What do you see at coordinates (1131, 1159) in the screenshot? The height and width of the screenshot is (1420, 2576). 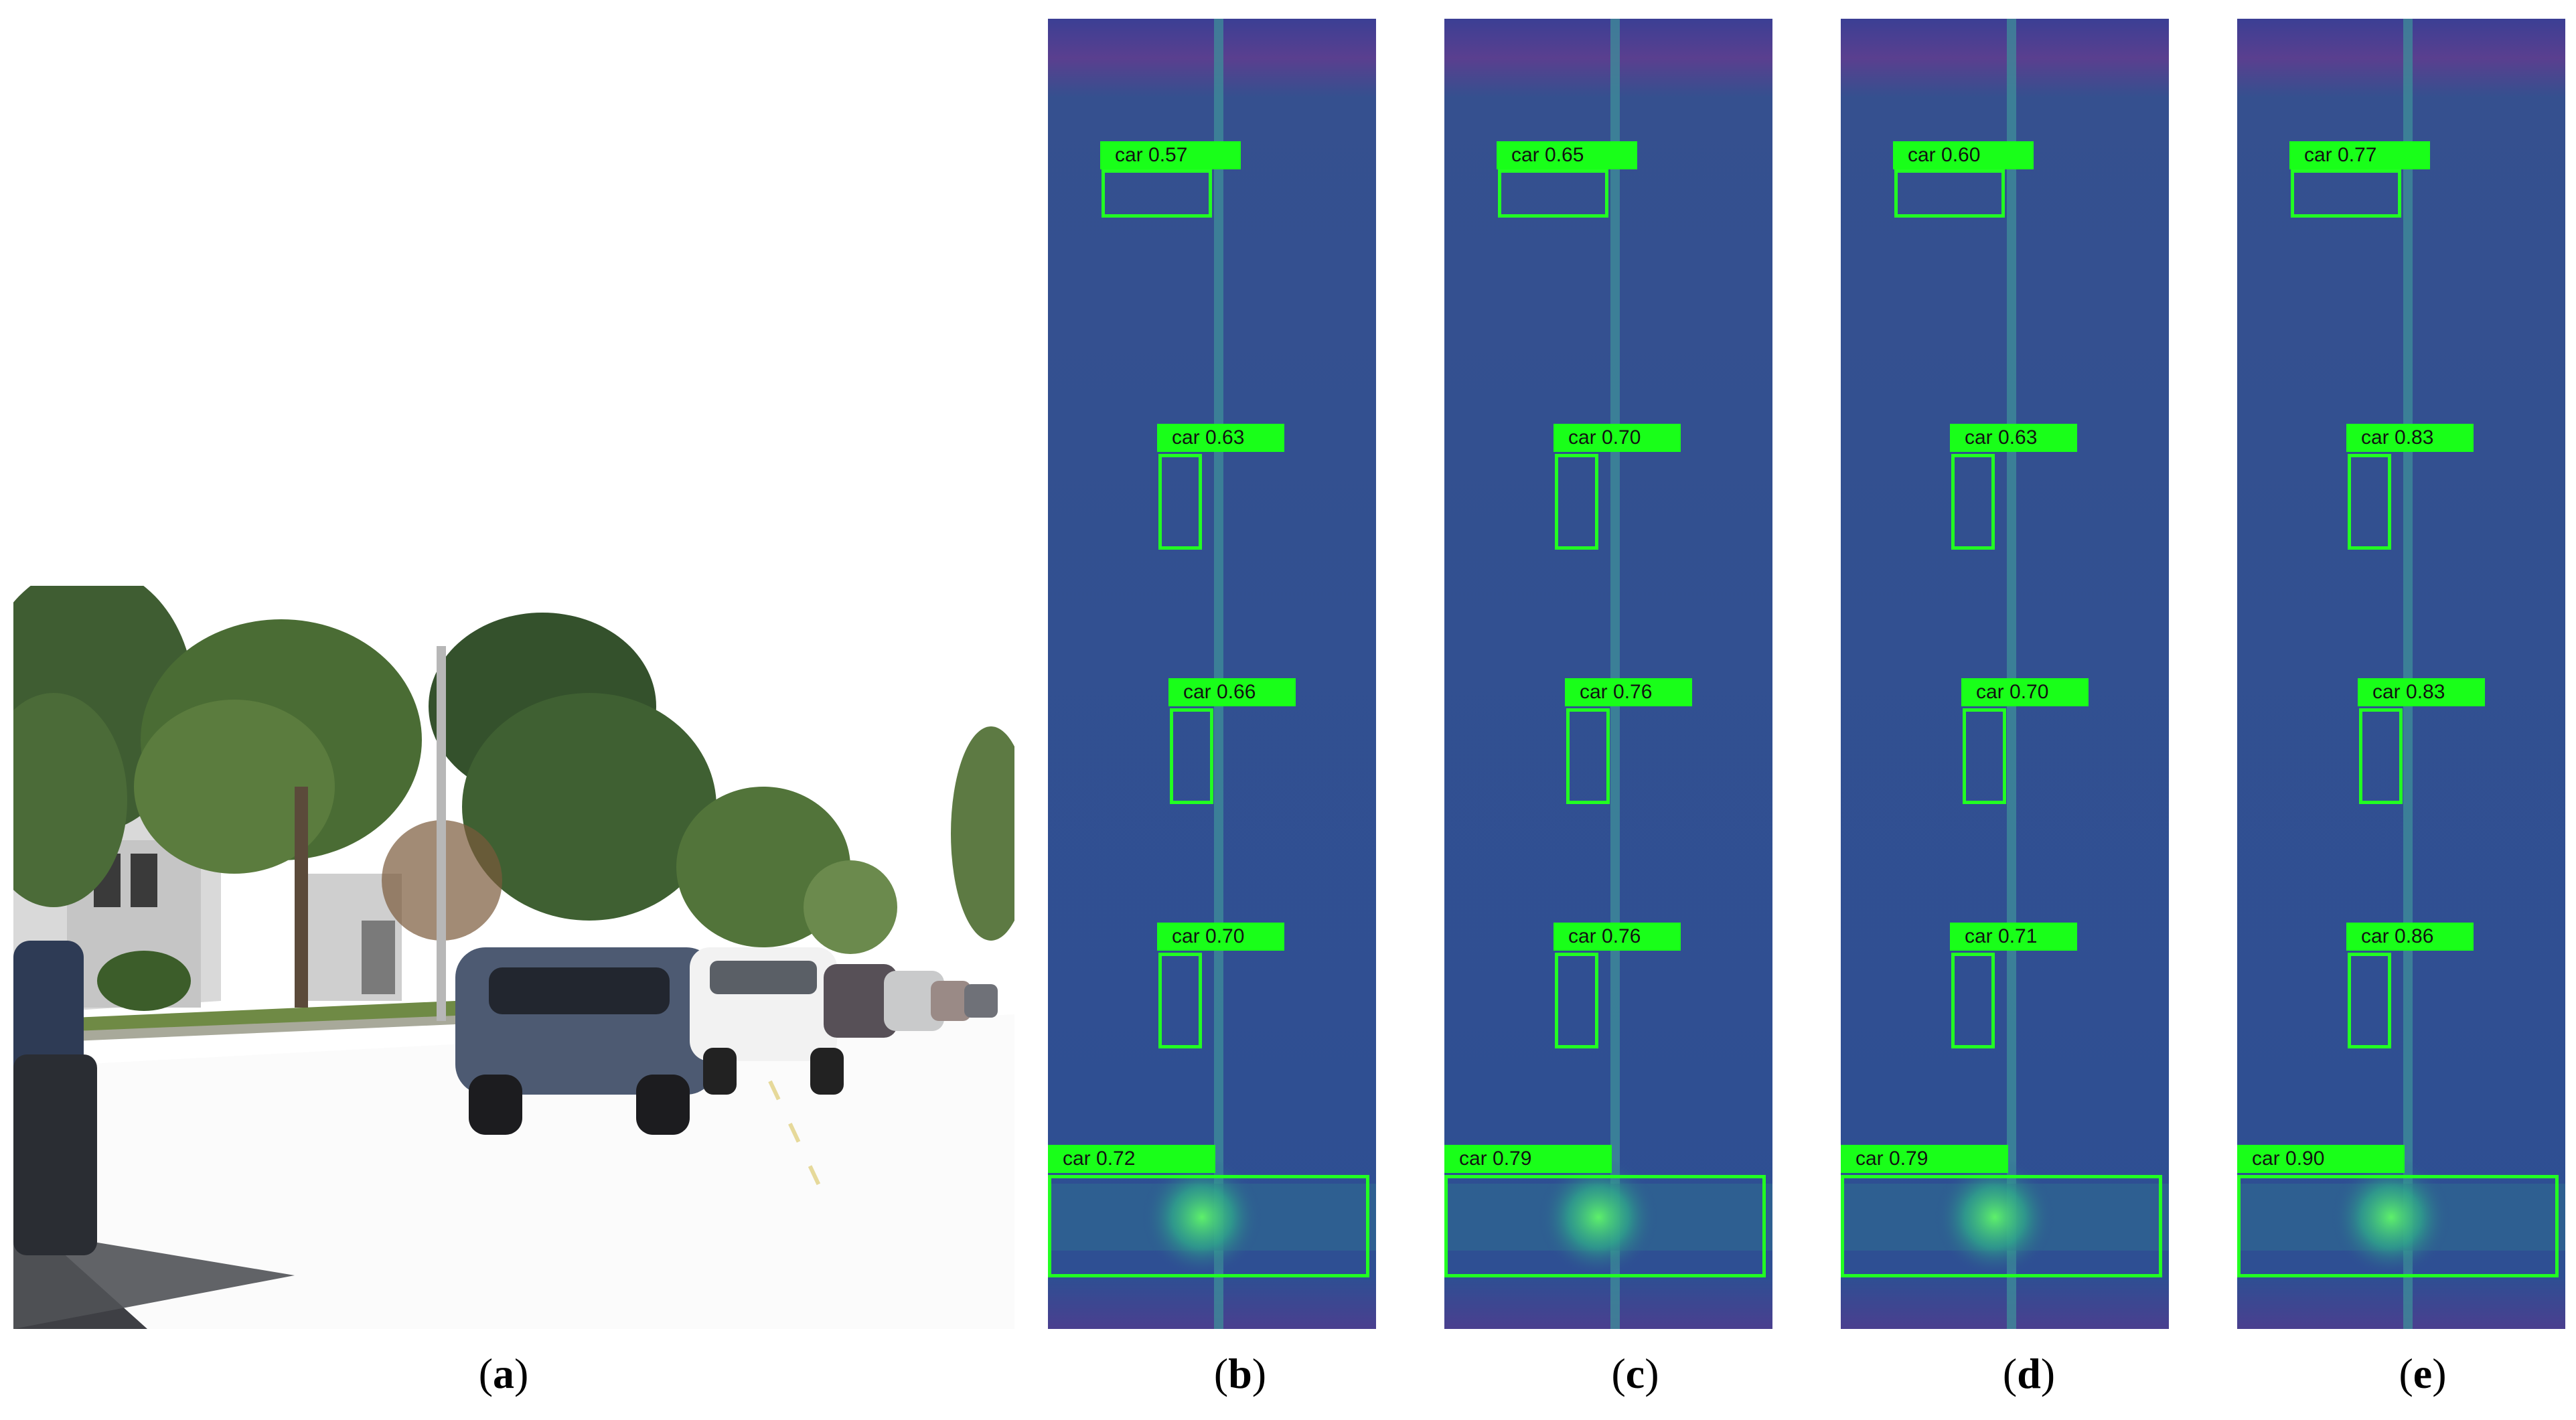 I see `detection-label: car 0.72` at bounding box center [1131, 1159].